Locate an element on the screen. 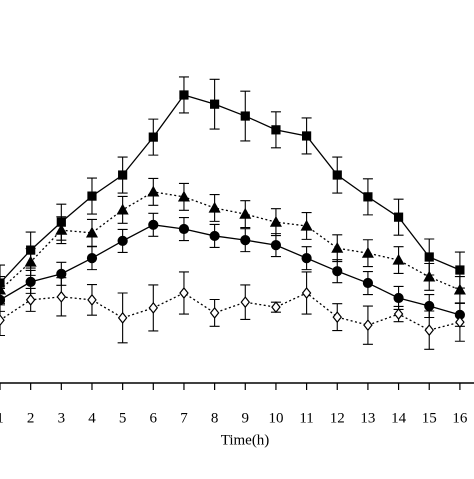  x-tick-label: 2 is located at coordinates (31, 418).